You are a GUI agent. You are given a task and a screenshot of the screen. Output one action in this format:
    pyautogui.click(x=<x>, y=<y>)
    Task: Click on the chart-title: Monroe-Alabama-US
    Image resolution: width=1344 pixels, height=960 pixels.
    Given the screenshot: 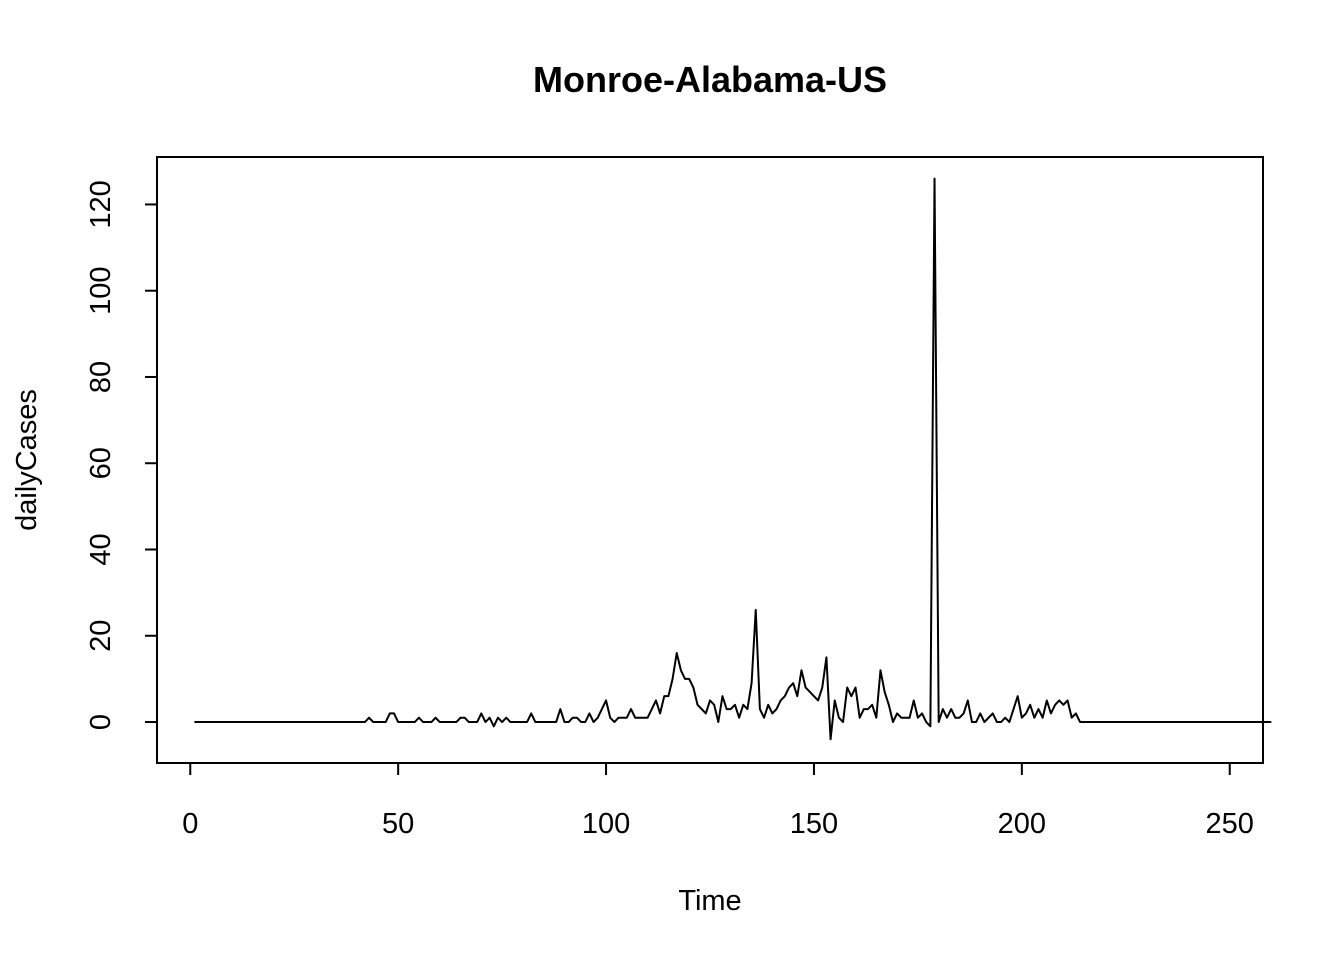 What is the action you would take?
    pyautogui.click(x=710, y=79)
    